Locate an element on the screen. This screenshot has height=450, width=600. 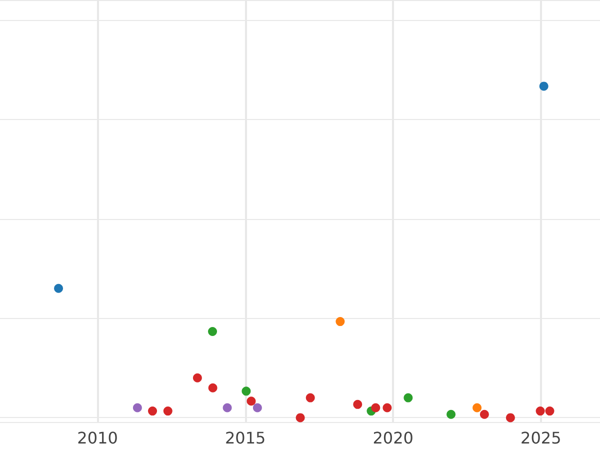
x-tick-label: 2010 is located at coordinates (97, 438).